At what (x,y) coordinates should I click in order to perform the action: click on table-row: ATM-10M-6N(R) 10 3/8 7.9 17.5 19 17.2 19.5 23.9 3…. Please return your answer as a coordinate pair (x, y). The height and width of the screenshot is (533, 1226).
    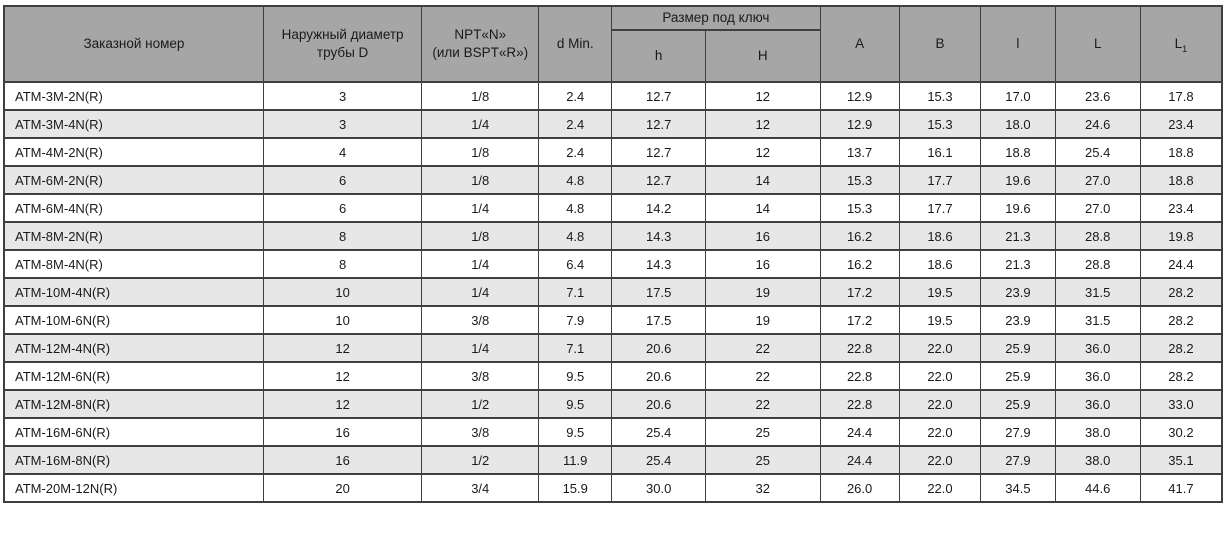
    Looking at the image, I should click on (613, 320).